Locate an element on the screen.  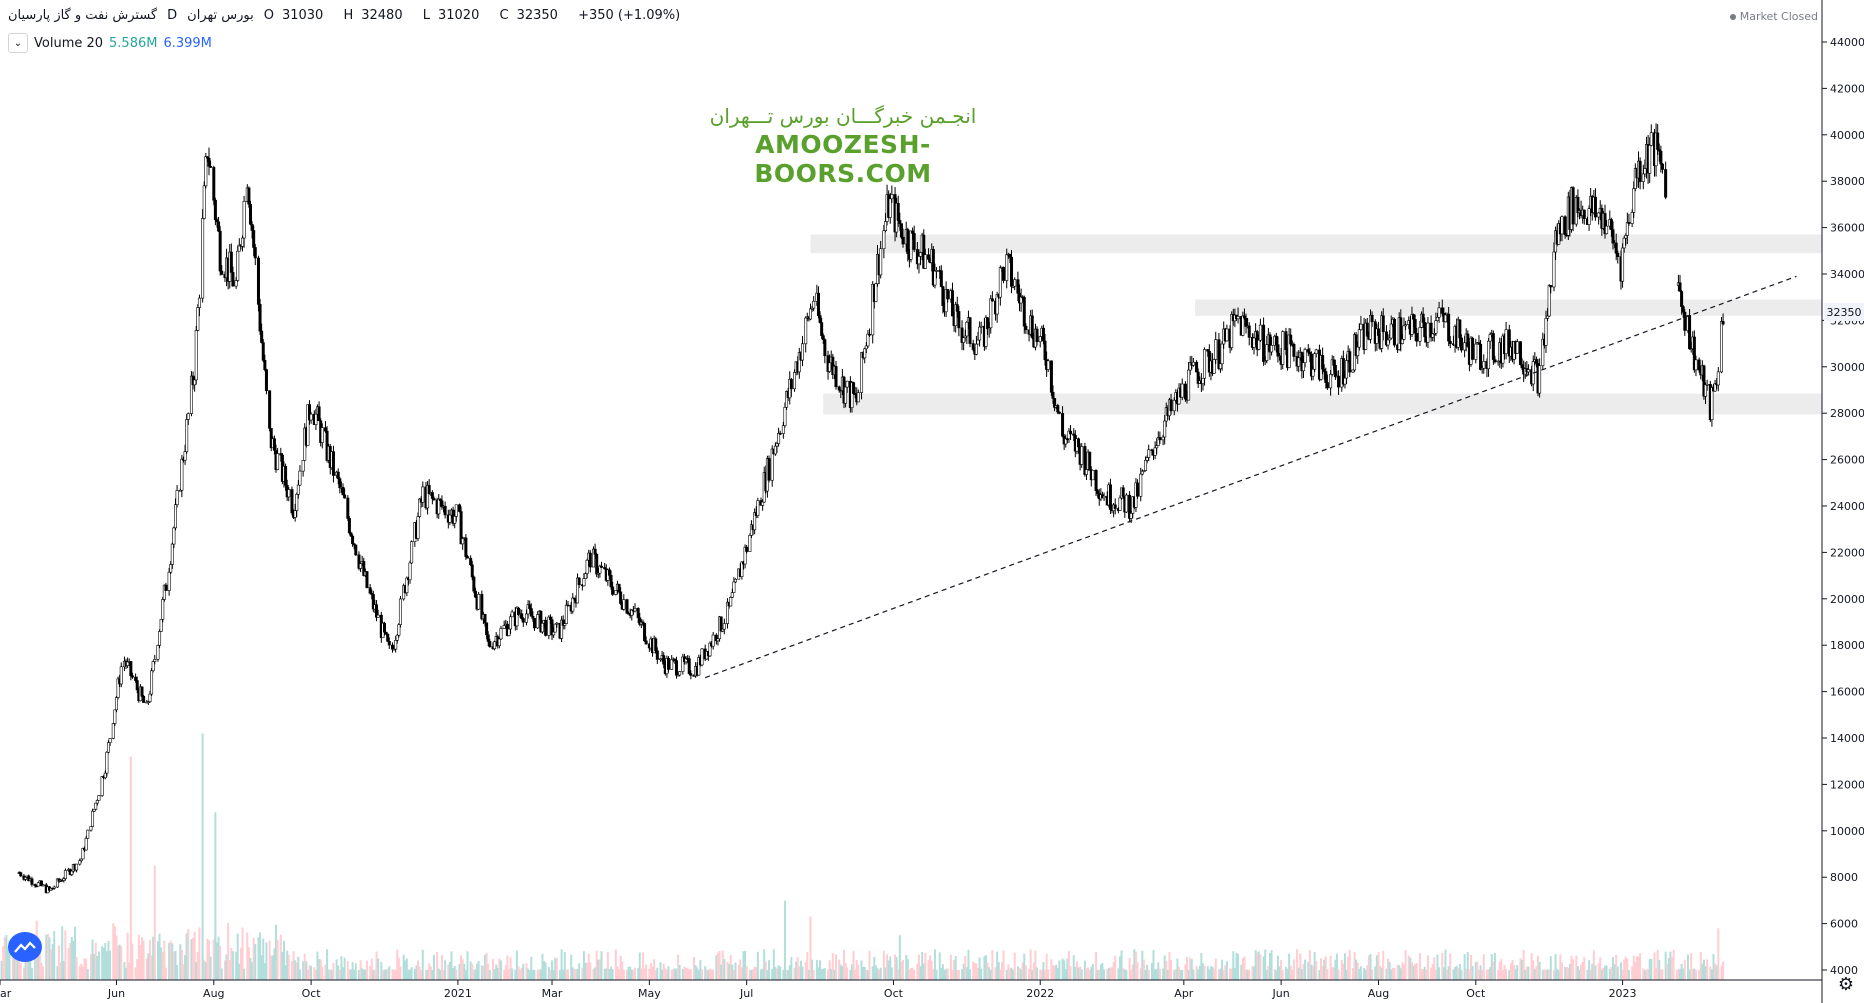
symbol-name: گسترش نفت و گاز پارسیان is located at coordinates (83, 15).